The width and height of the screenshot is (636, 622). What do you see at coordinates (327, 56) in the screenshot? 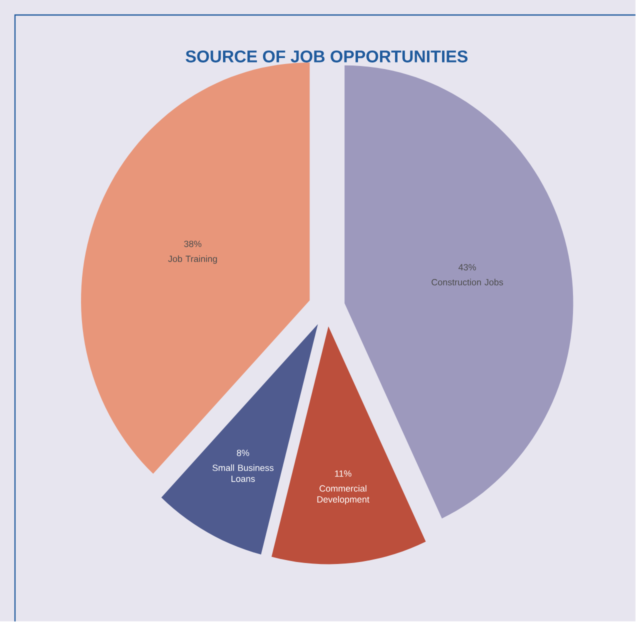
I see `chart-title: SOURCE OF JOB OPPORTUNITIES` at bounding box center [327, 56].